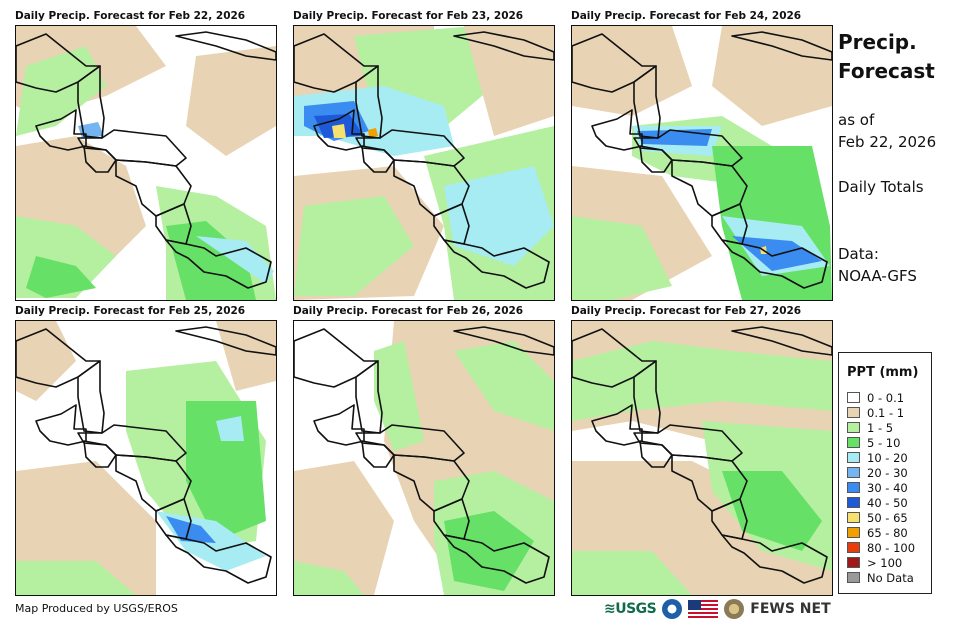 The height and width of the screenshot is (624, 970). Describe the element at coordinates (881, 187) in the screenshot. I see `daily-totals-label: Daily Totals` at that location.